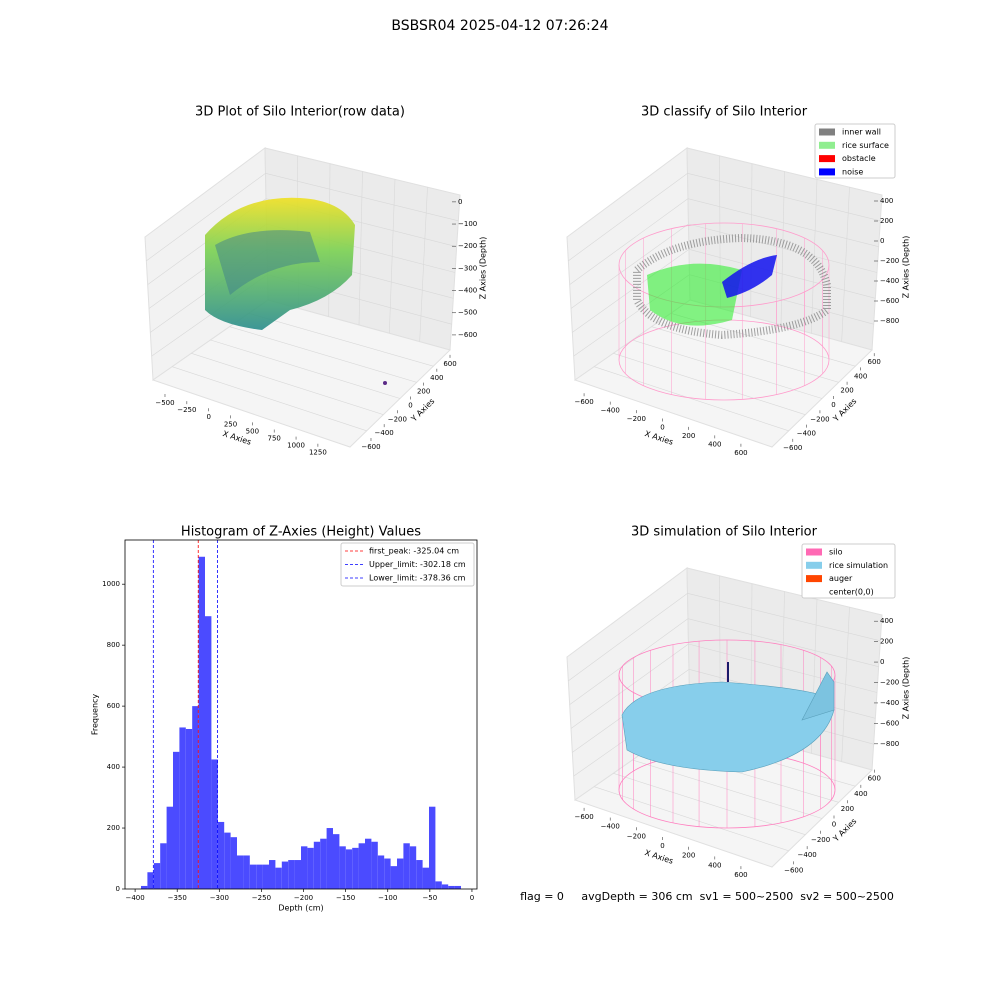 Image resolution: width=1000 pixels, height=1000 pixels. Describe the element at coordinates (889, 261) in the screenshot. I see `z-tick-label: −200` at that location.